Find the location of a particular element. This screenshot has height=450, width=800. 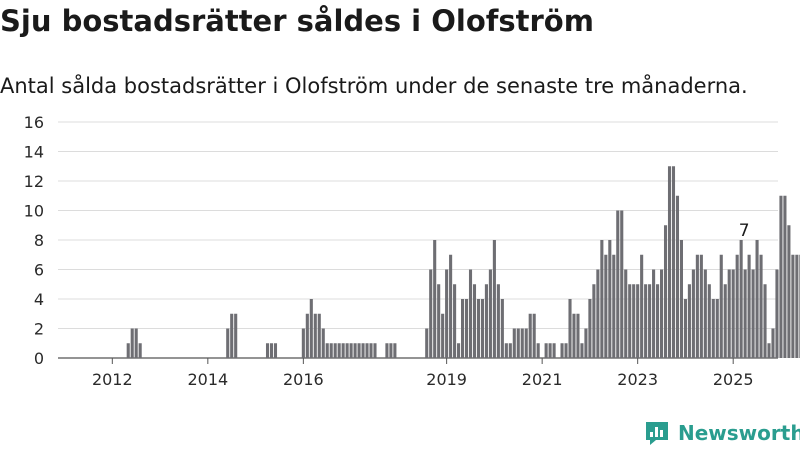

y-tick-label: 14 is located at coordinates (34, 152).